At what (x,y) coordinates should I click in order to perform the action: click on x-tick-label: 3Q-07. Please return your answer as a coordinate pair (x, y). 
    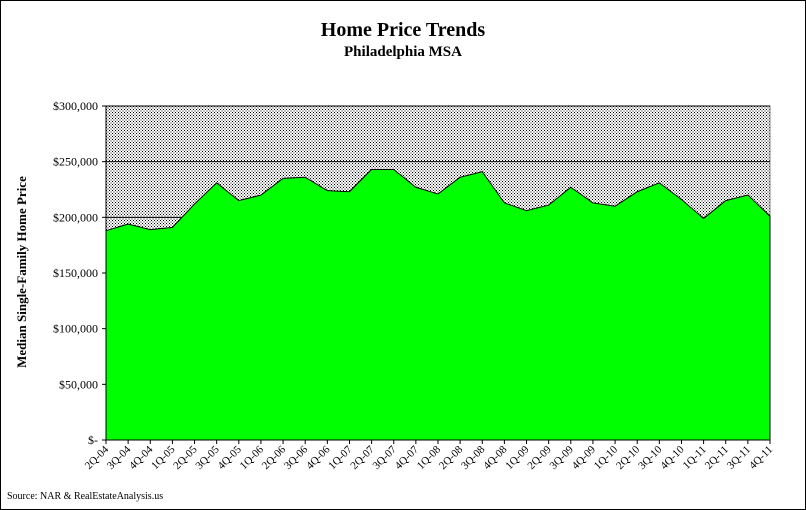
    Looking at the image, I should click on (384, 457).